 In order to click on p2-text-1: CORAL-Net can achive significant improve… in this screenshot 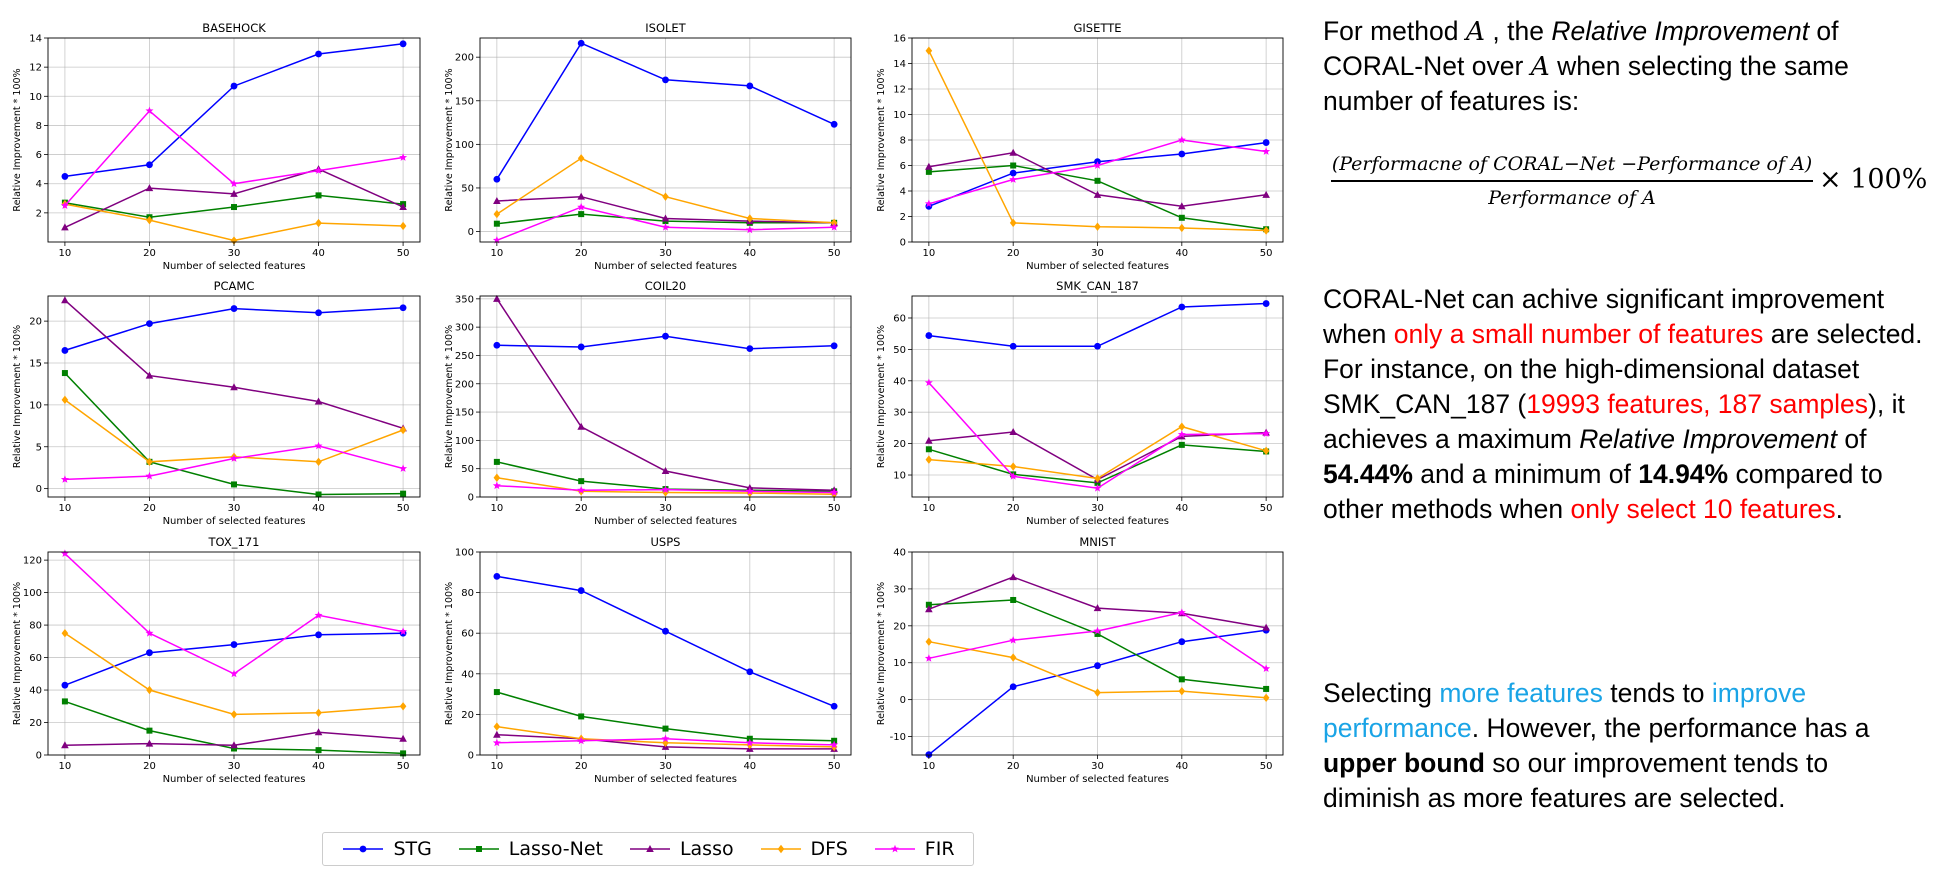, I will do `click(1604, 316)`.